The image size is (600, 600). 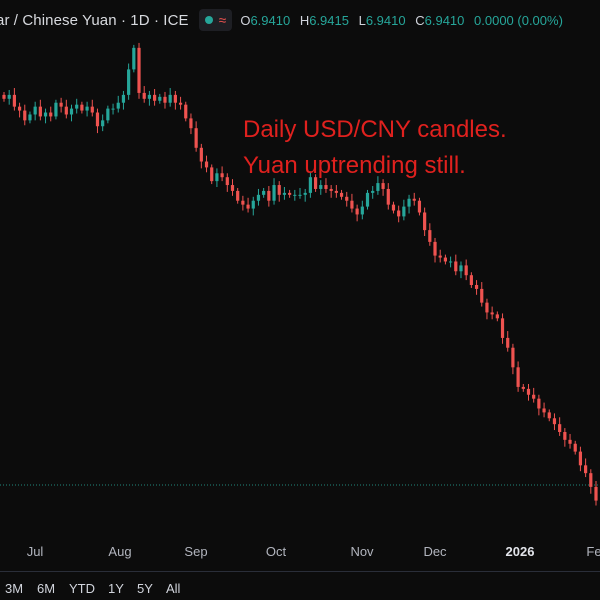 What do you see at coordinates (94, 20) in the screenshot?
I see `symbol-title: ar / Chinese Yuan · 1D · ICE` at bounding box center [94, 20].